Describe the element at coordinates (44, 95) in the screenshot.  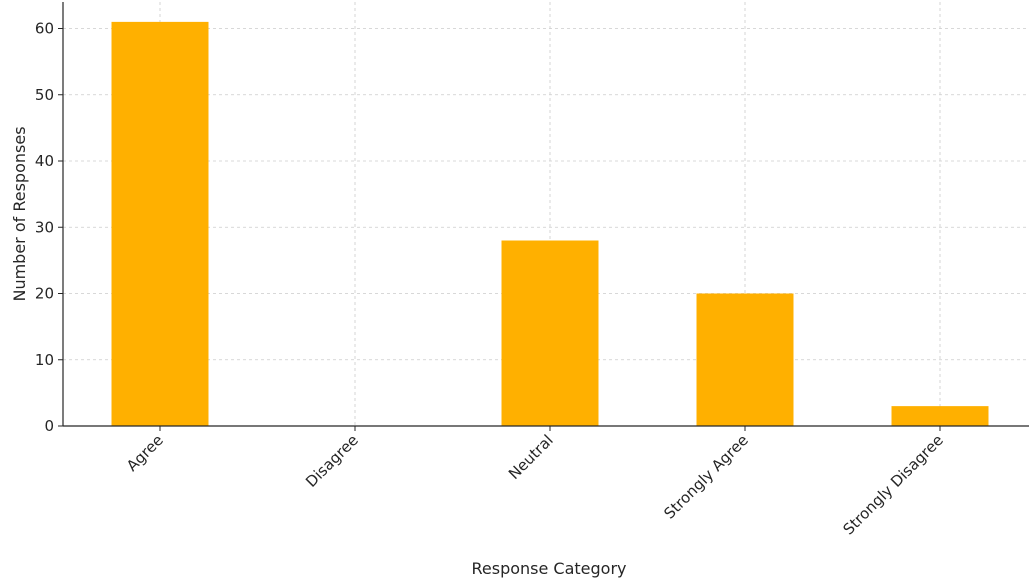
I see `y-tick-label: 50` at that location.